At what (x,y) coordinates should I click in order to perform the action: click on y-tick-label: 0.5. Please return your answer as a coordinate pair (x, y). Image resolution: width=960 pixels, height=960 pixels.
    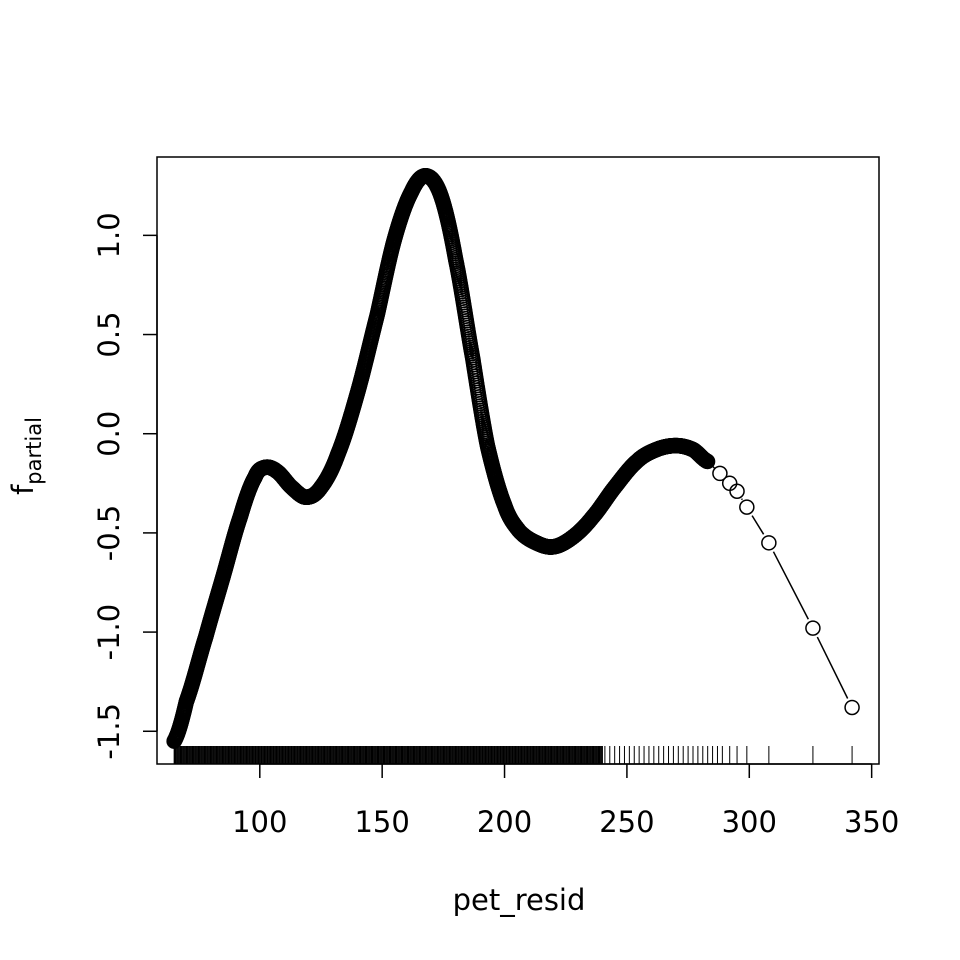
    Looking at the image, I should click on (109, 334).